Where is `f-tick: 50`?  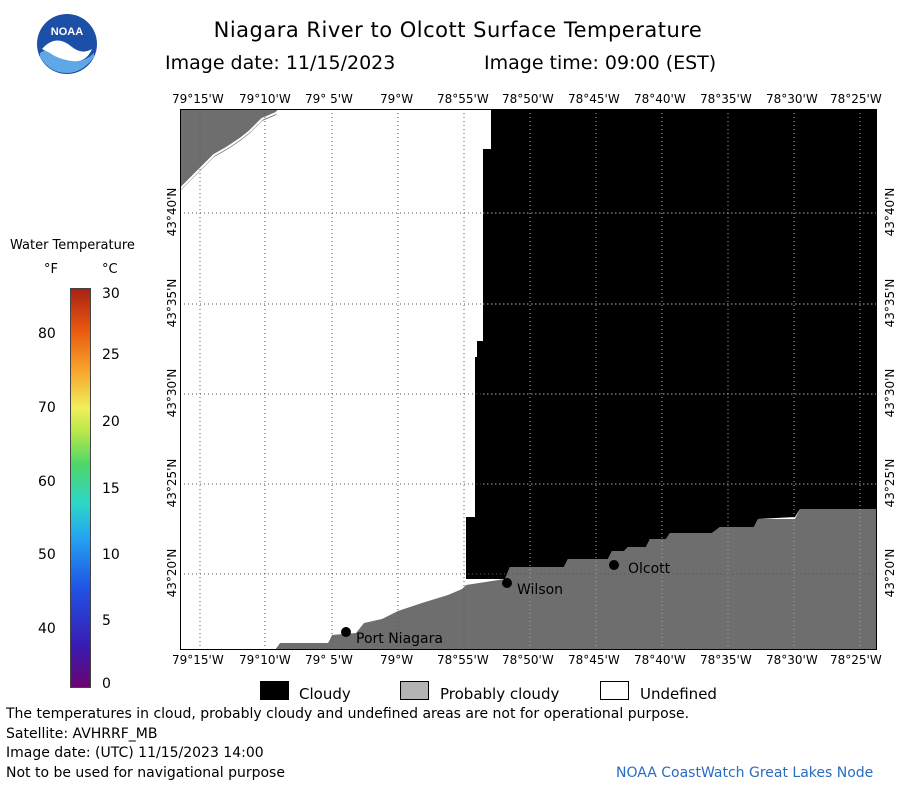 f-tick: 50 is located at coordinates (47, 555).